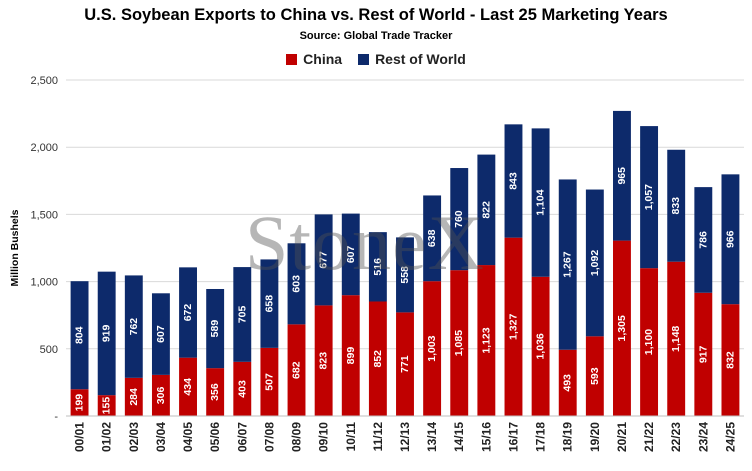 The width and height of the screenshot is (752, 471). What do you see at coordinates (242, 437) in the screenshot?
I see `x-tick-label: 06/07` at bounding box center [242, 437].